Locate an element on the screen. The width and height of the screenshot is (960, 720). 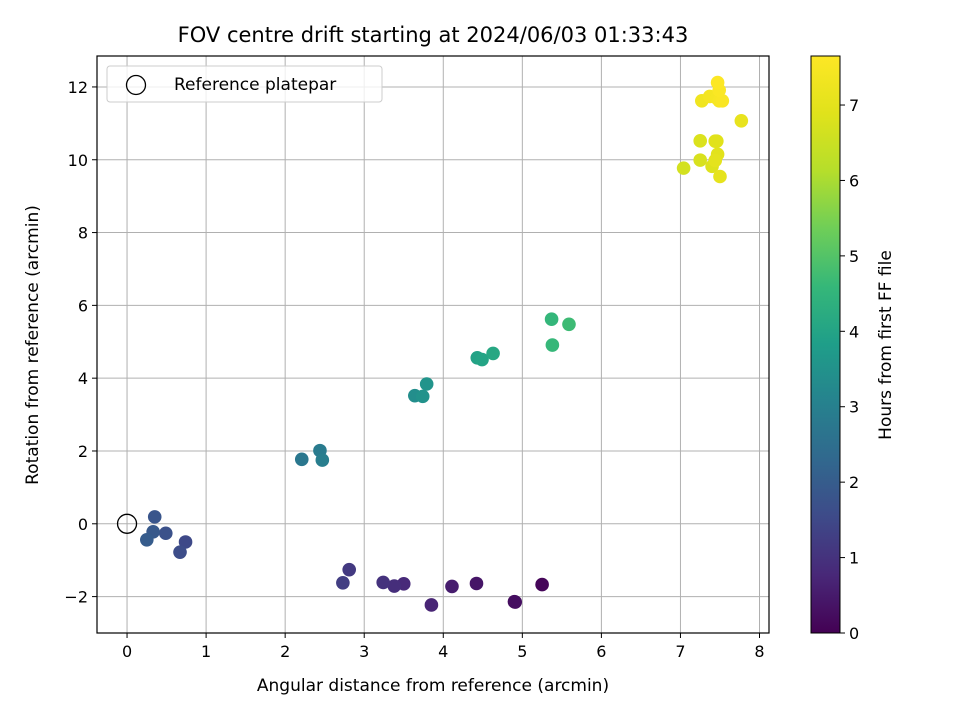
y-tick-label: 10 is located at coordinates (78, 160).